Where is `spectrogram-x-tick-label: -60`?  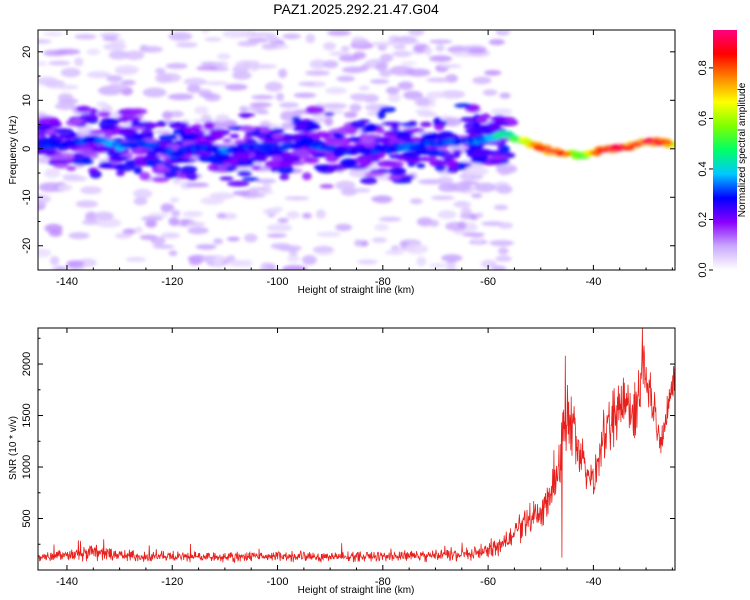
spectrogram-x-tick-label: -60 is located at coordinates (488, 282).